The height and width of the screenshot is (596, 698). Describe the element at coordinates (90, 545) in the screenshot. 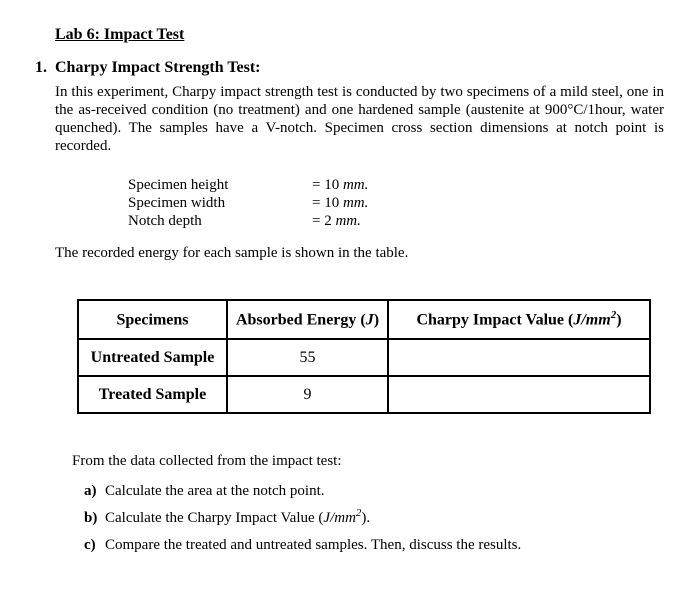

I see `task-marker: c)` at that location.